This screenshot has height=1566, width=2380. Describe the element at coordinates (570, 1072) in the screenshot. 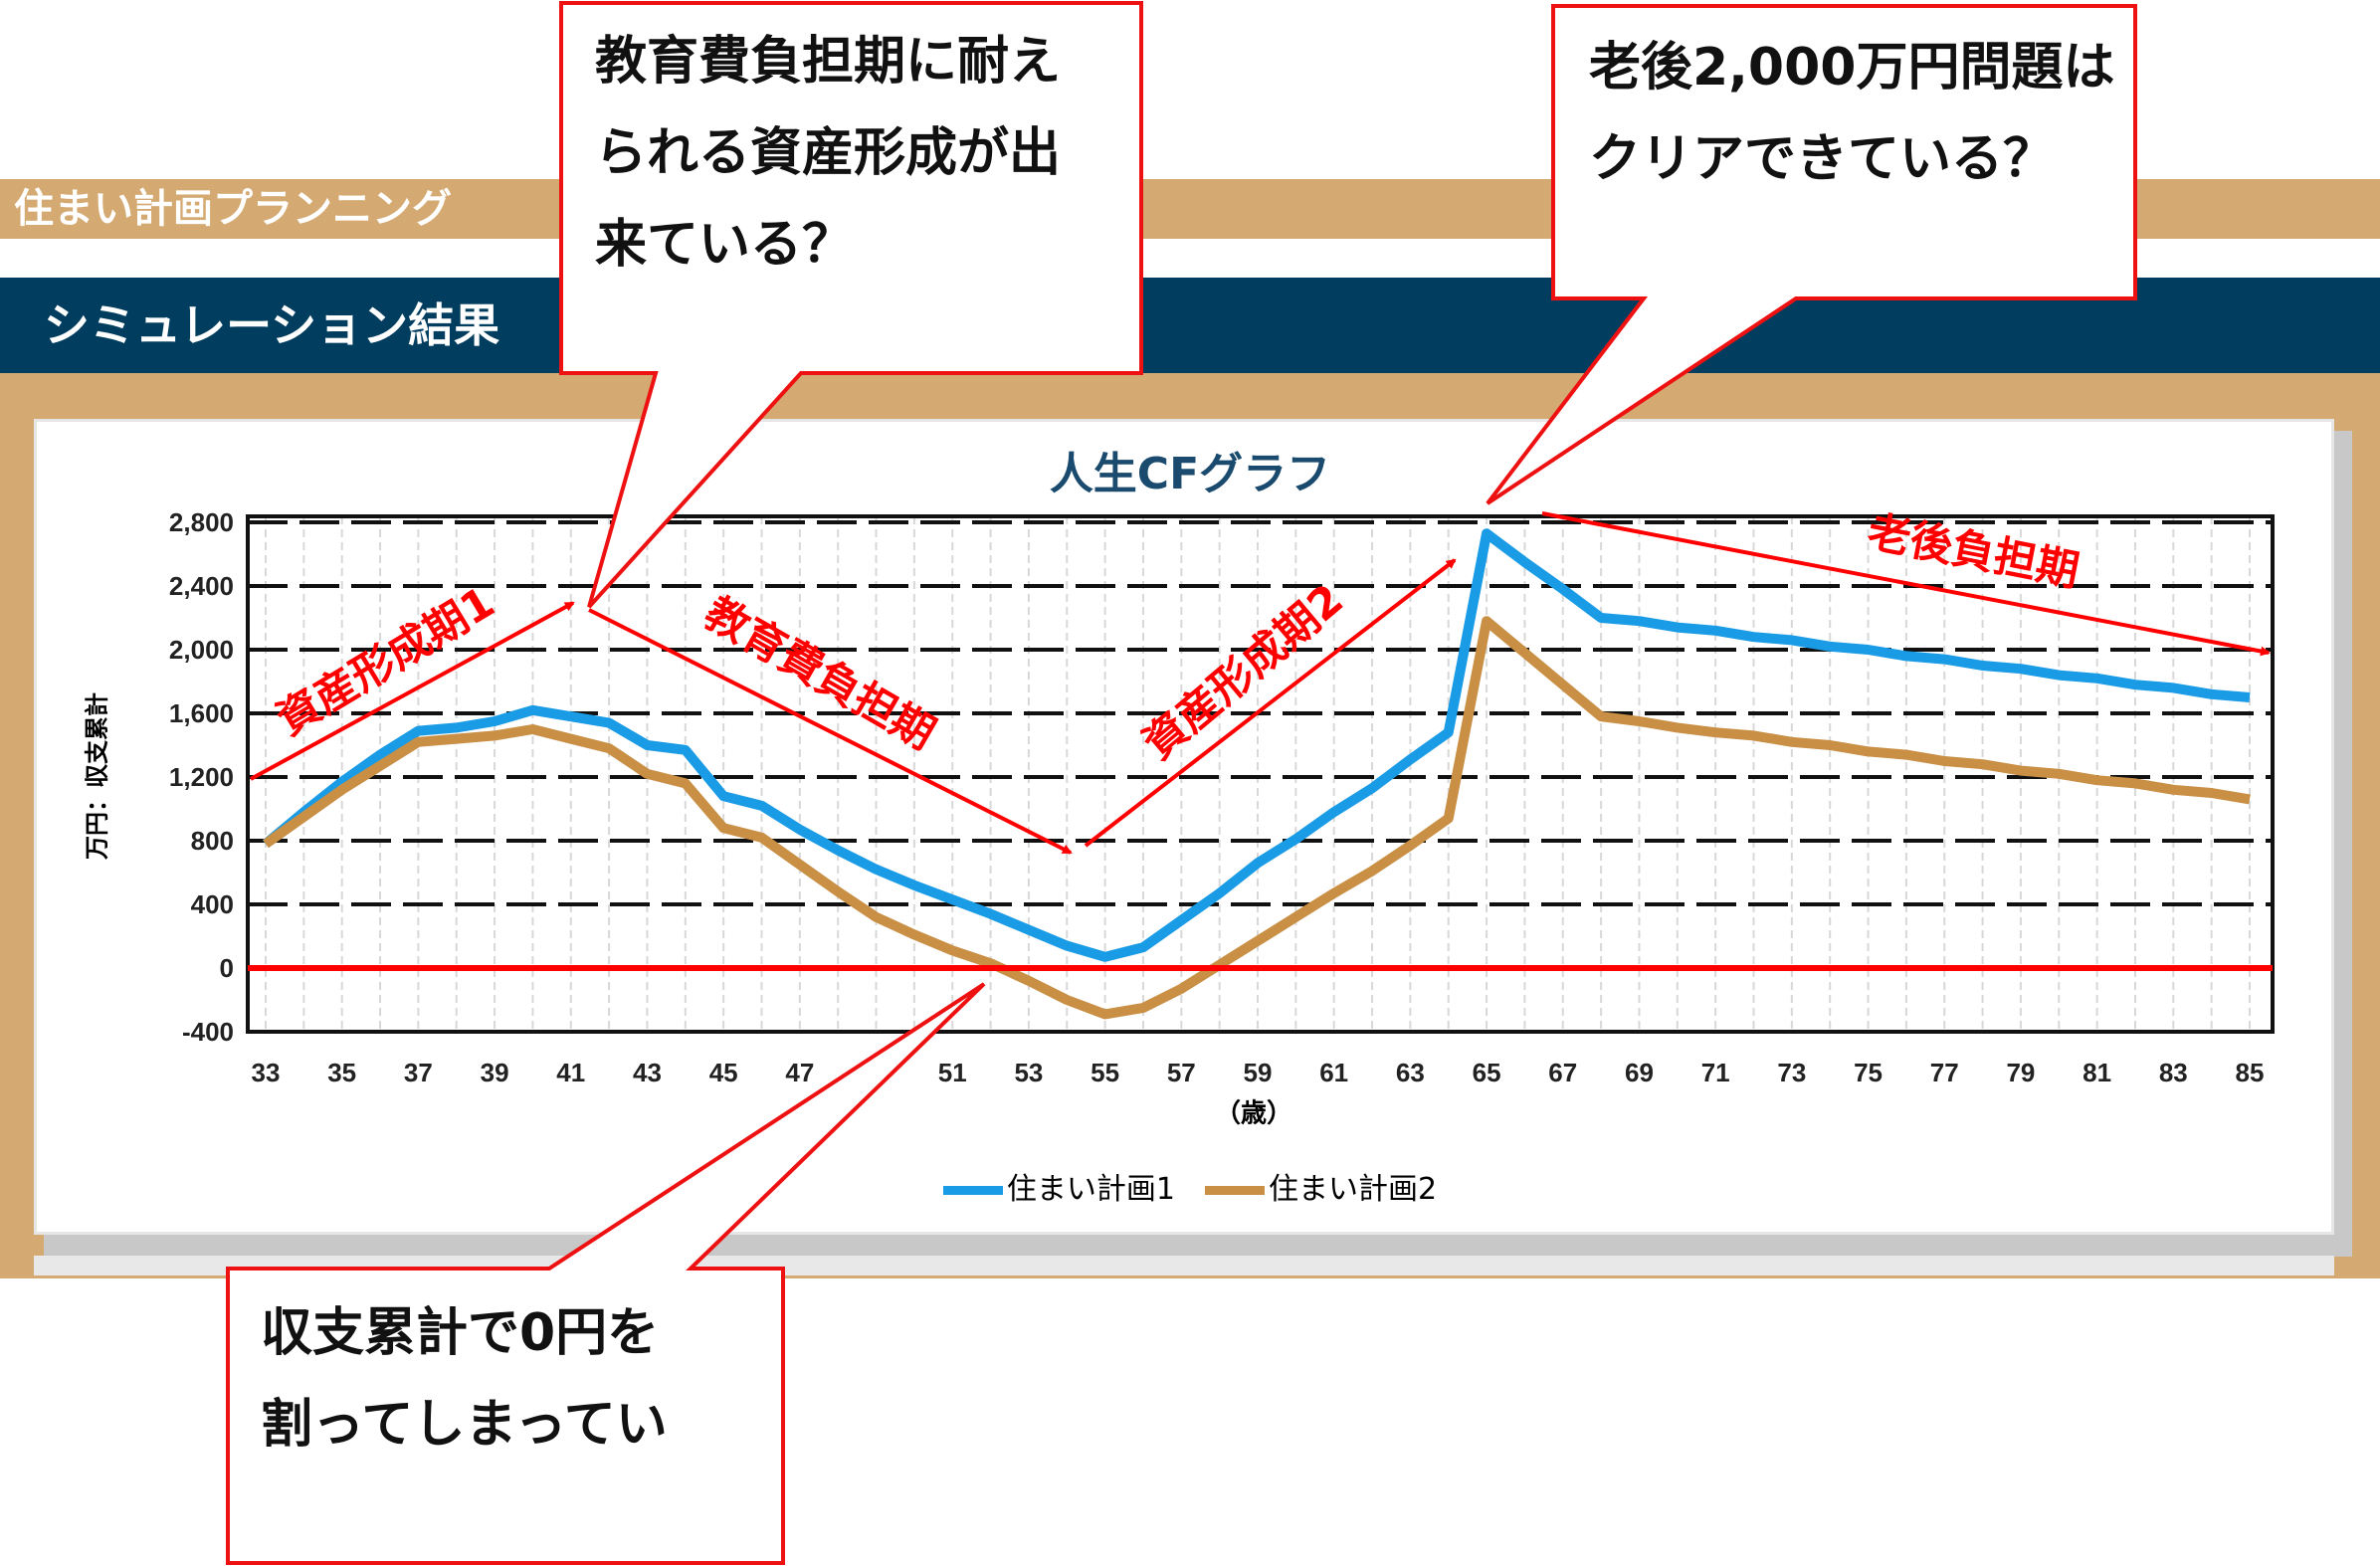

I see `x-tick-label: 41` at that location.